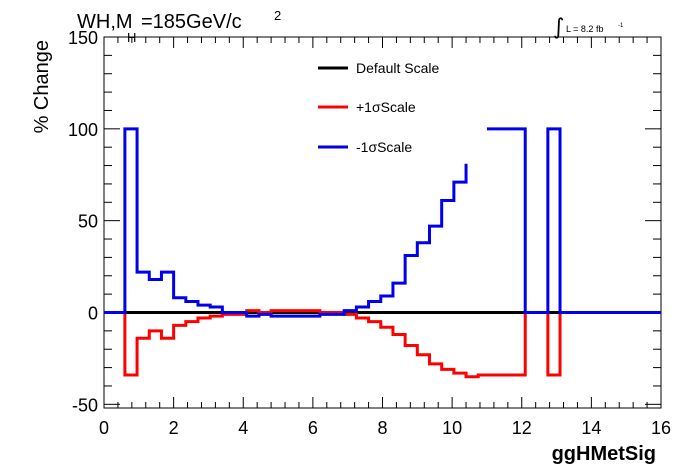  I want to click on title-prefix: WH,M, so click(105, 22).